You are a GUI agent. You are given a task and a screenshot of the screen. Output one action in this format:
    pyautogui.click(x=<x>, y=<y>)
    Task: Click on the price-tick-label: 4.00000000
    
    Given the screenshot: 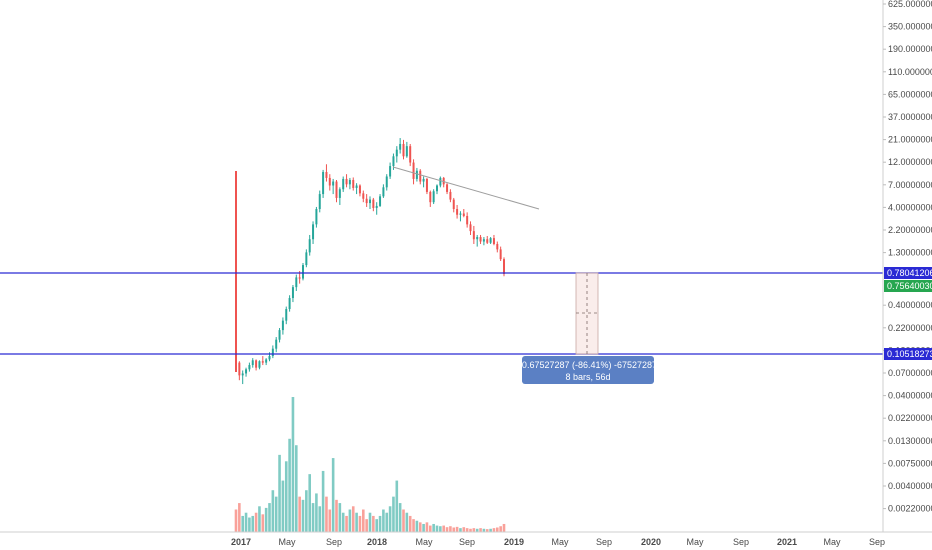 What is the action you would take?
    pyautogui.click(x=910, y=207)
    